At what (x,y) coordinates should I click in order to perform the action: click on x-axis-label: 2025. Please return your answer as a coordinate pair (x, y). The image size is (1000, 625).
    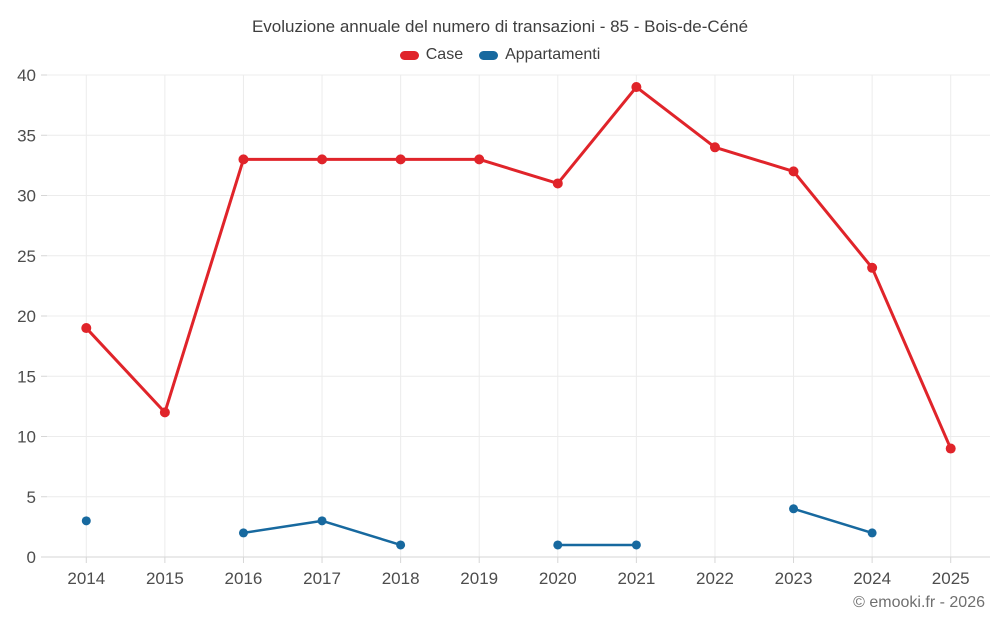
    Looking at the image, I should click on (951, 578).